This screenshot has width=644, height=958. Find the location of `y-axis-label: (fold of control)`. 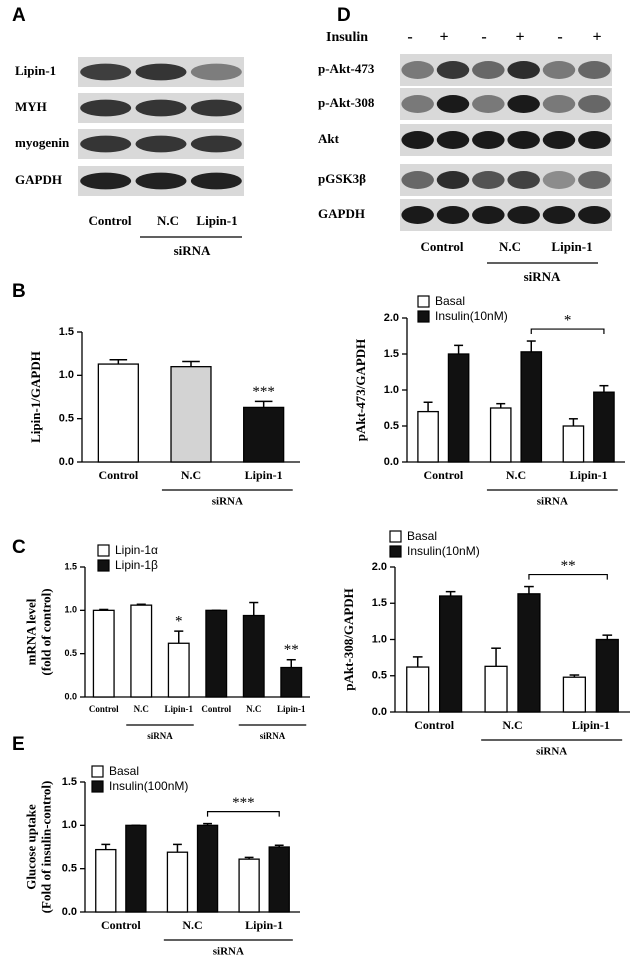

y-axis-label: (fold of control) is located at coordinates (45, 631).